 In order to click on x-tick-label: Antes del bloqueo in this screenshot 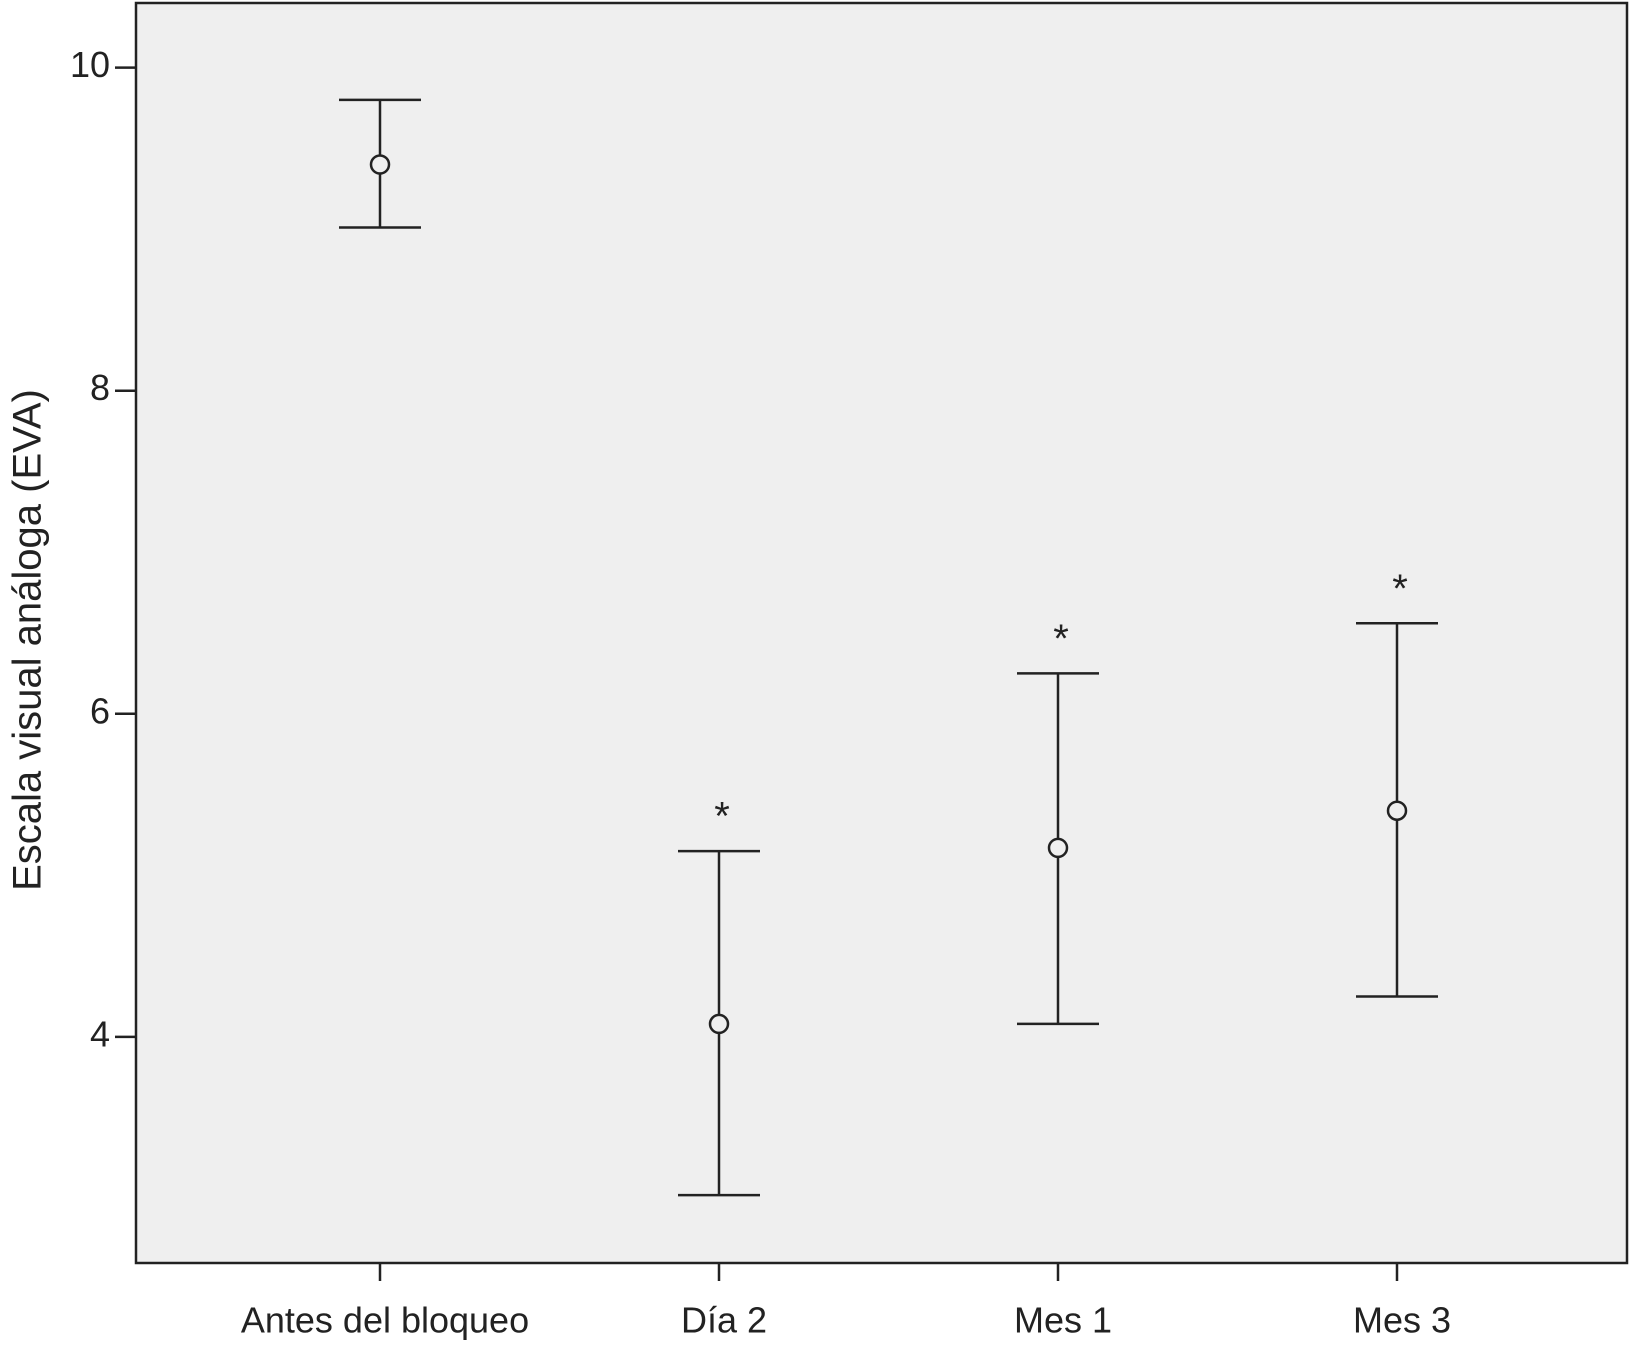, I will do `click(385, 1320)`.